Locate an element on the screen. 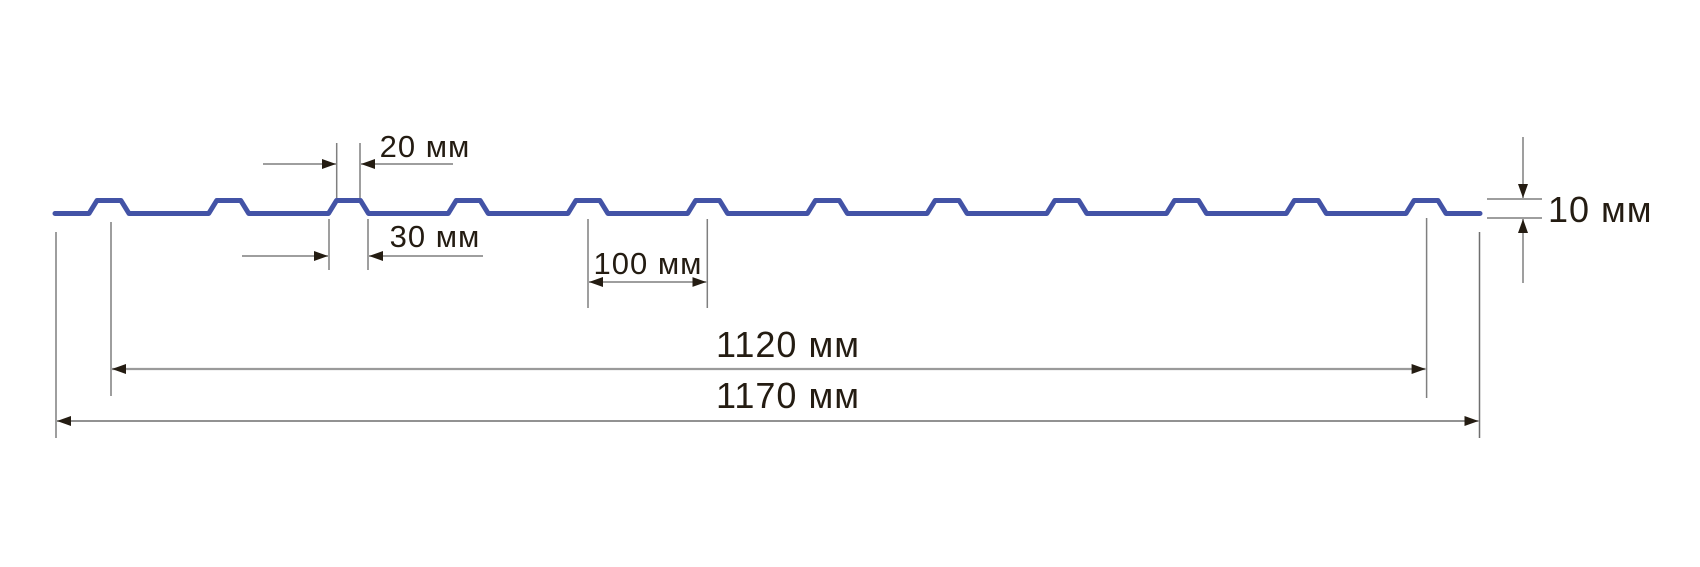 This screenshot has width=1700, height=567. dim-label-rib-pitch: 100 мм is located at coordinates (648, 263).